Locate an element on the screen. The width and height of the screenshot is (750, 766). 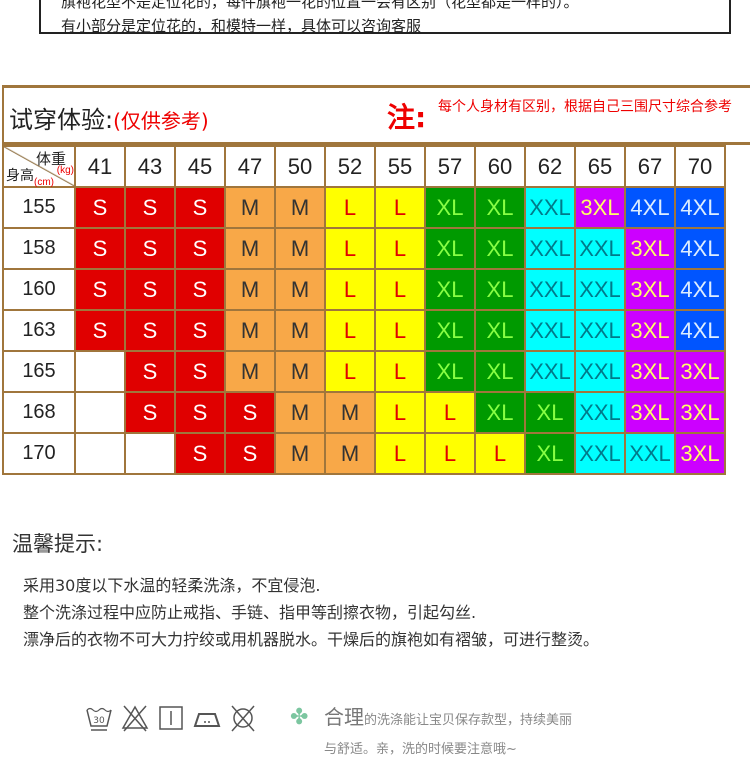
height-cell: 165 is located at coordinates (39, 371).